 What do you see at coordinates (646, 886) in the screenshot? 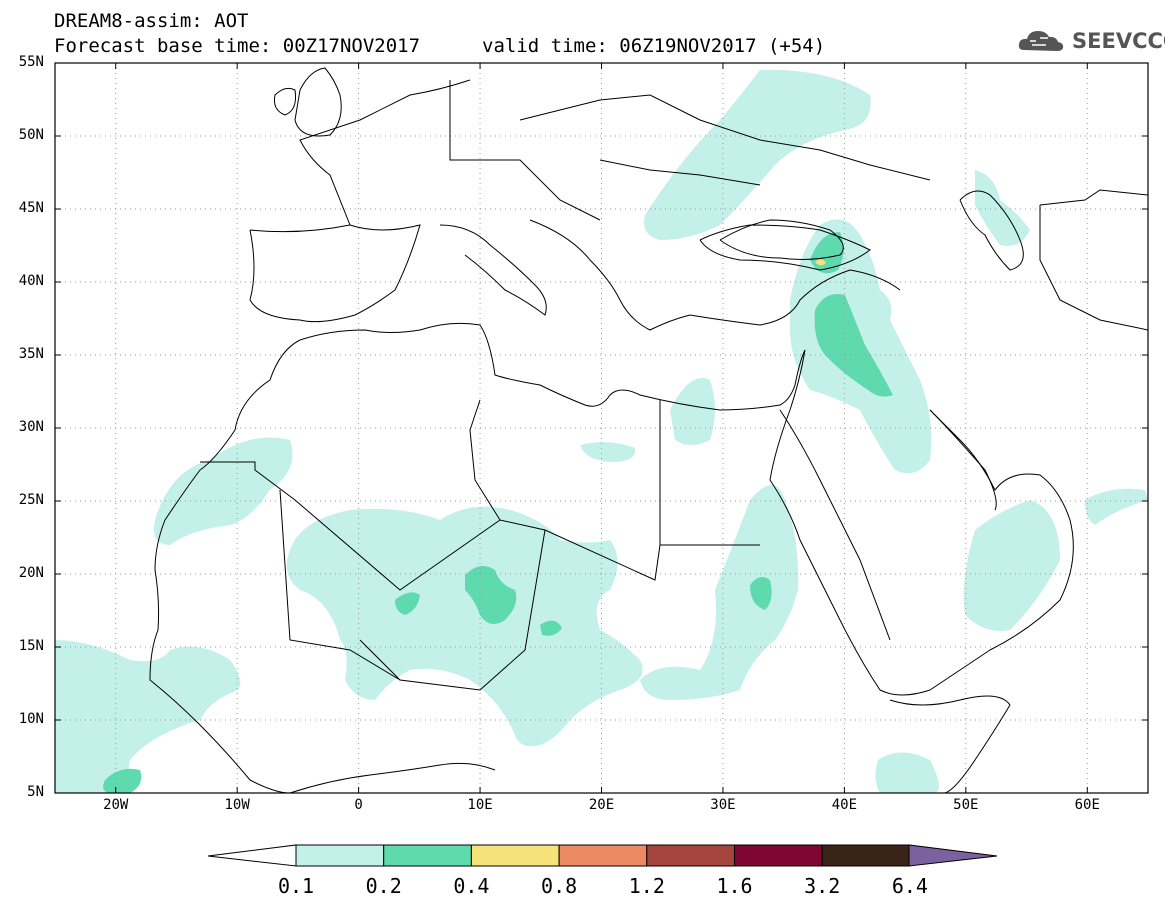
I see `colorbar-label: 1.2` at bounding box center [646, 886].